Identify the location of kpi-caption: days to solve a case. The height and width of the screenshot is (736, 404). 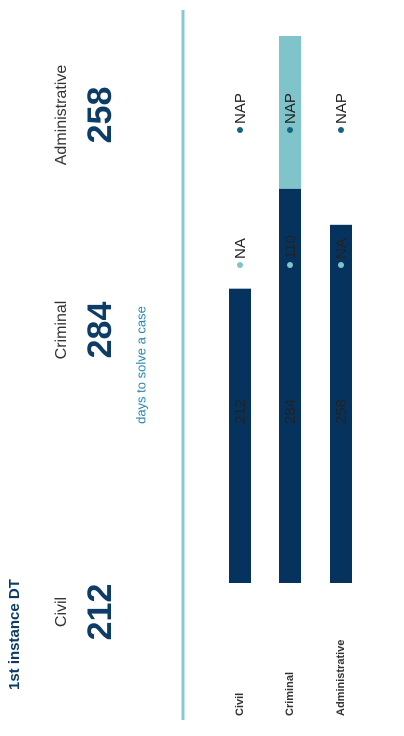
(140, 365).